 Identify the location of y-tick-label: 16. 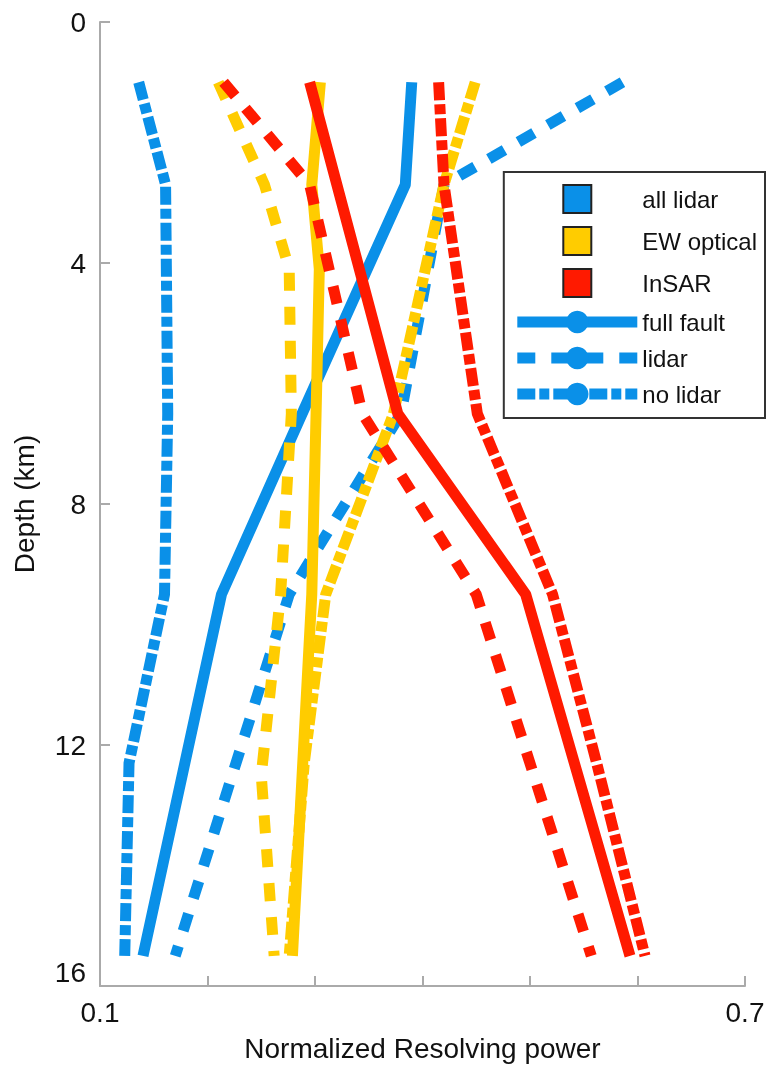
(70, 972).